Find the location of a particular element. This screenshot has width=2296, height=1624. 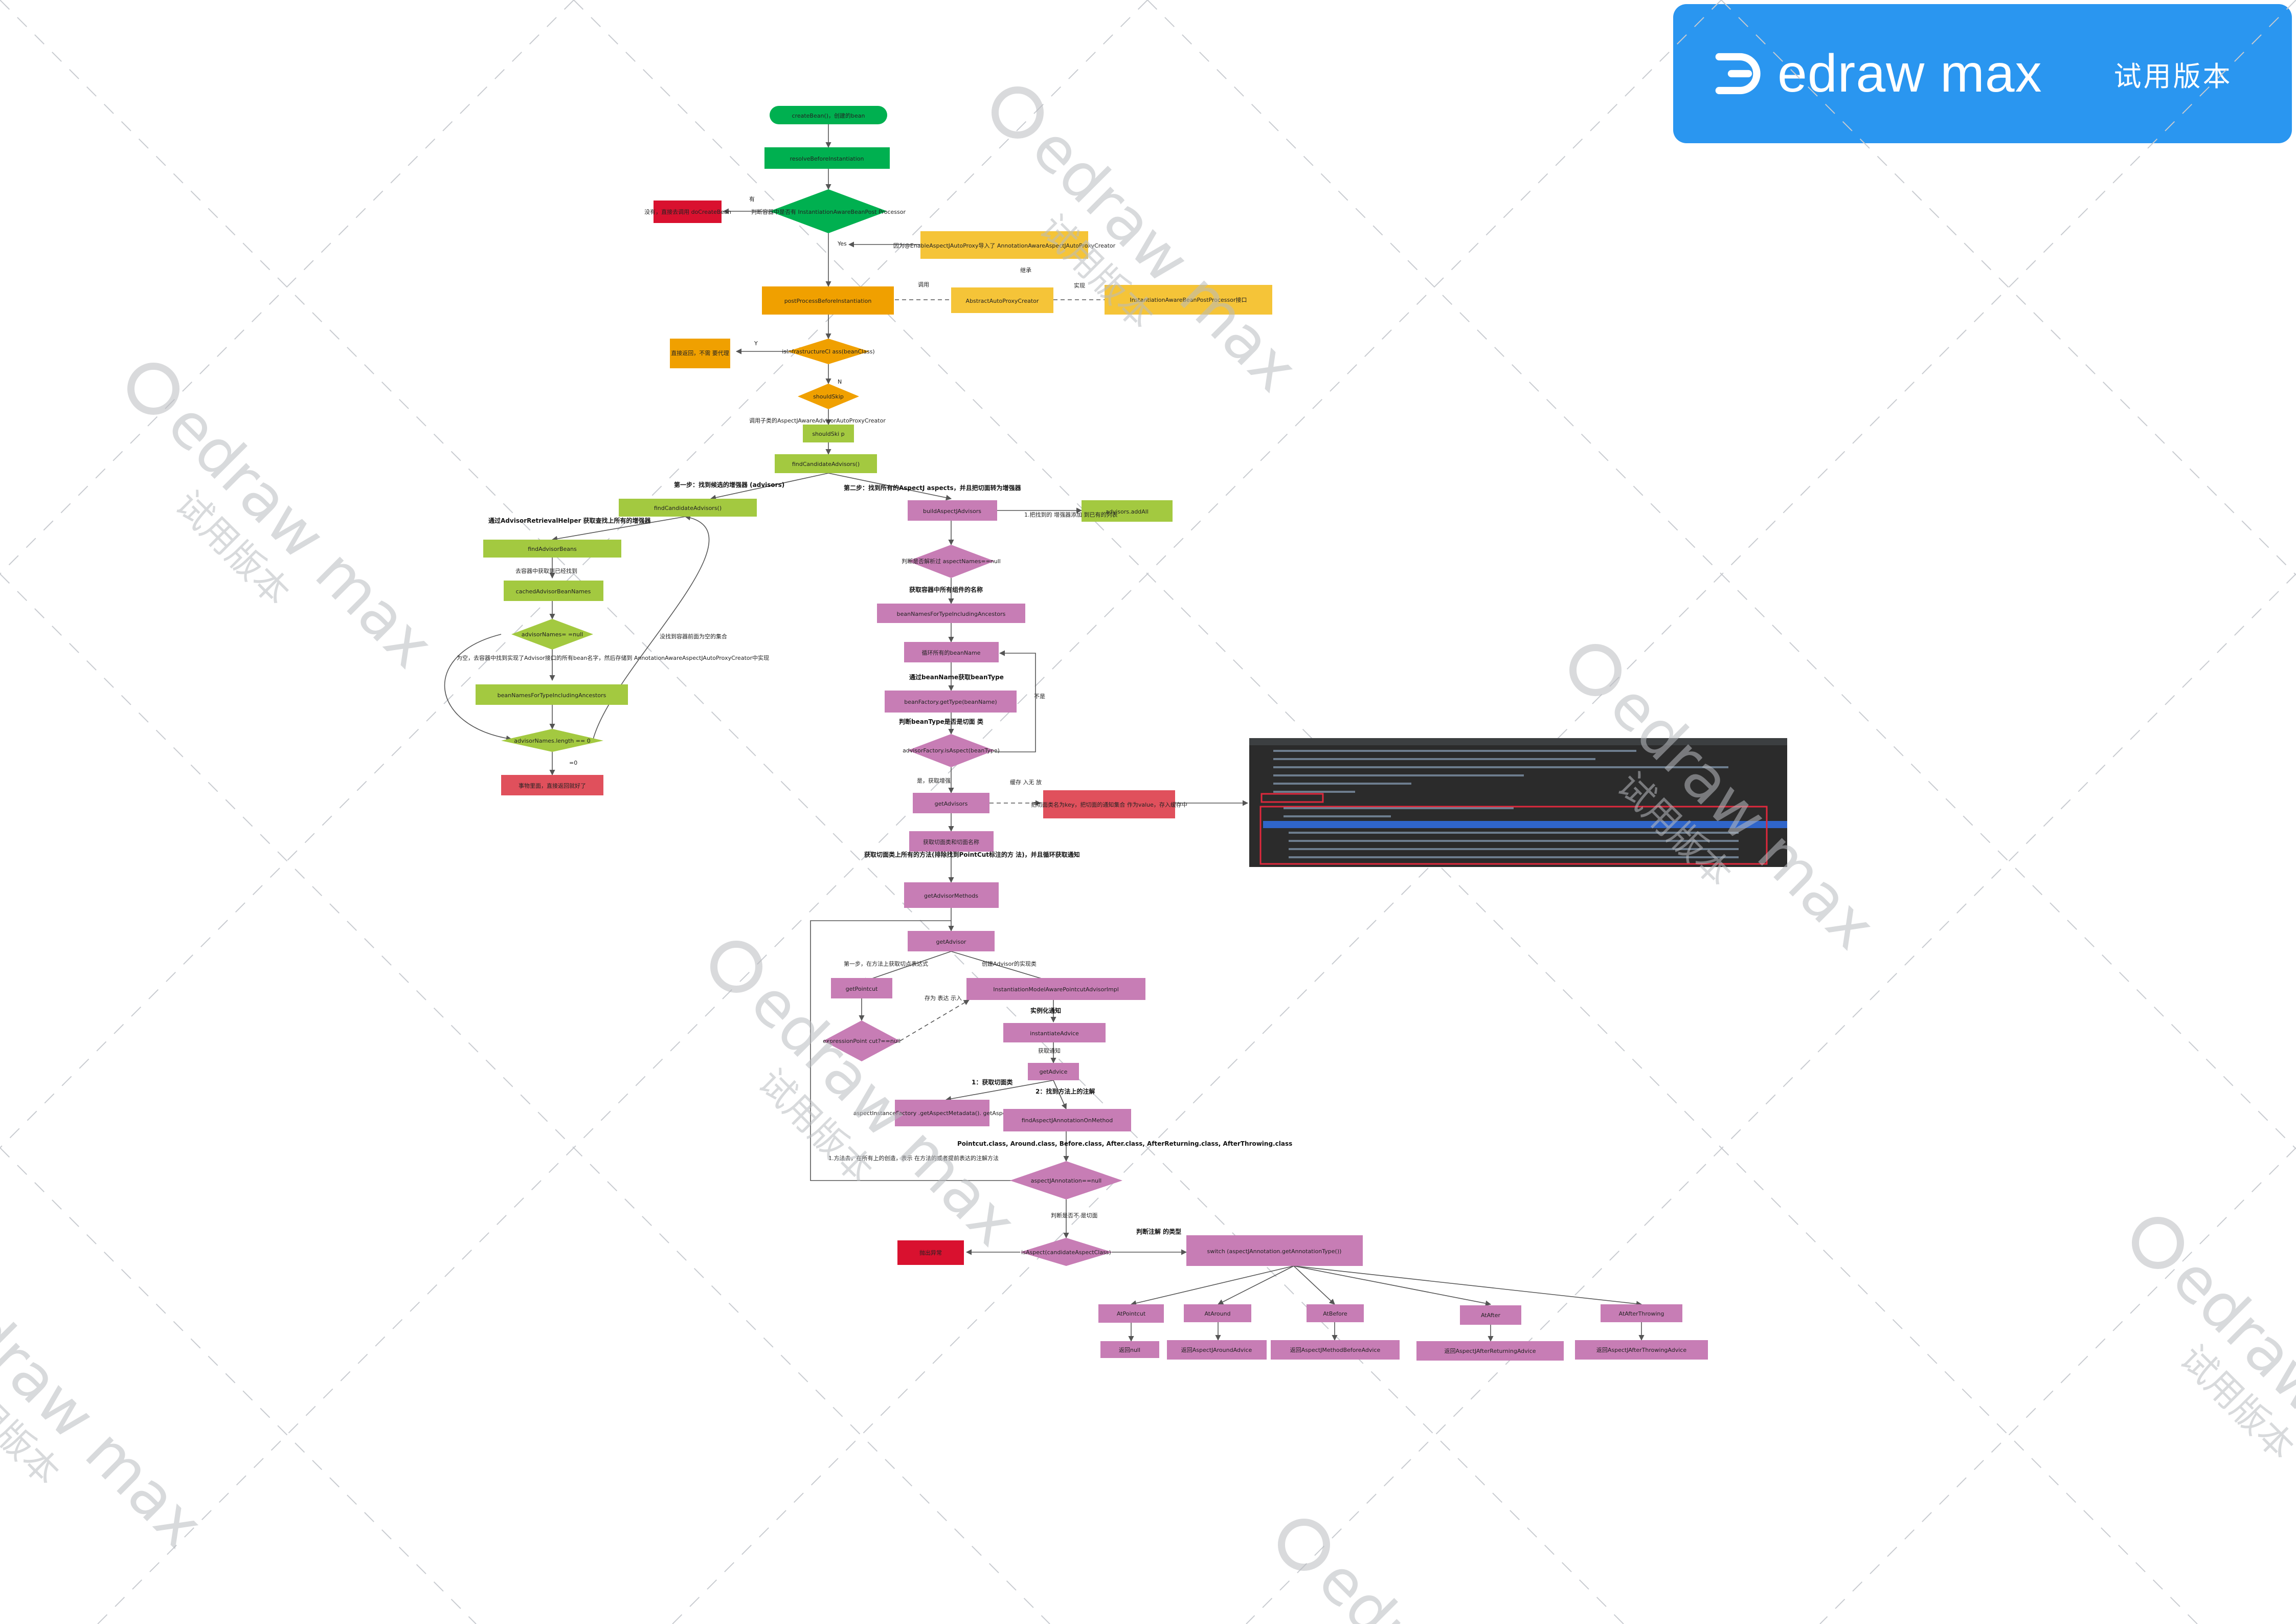

node-label: findAdvisorBeans is located at coordinates (552, 549).